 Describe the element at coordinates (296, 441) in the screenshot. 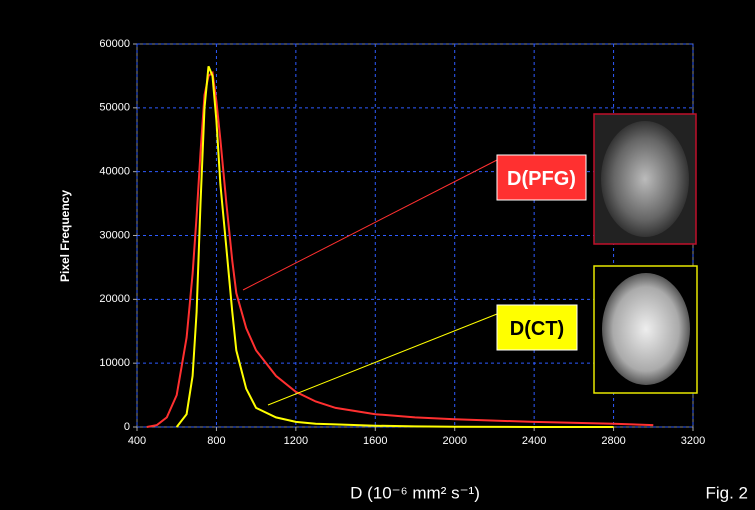

I see `x-tick-label: 1200` at that location.